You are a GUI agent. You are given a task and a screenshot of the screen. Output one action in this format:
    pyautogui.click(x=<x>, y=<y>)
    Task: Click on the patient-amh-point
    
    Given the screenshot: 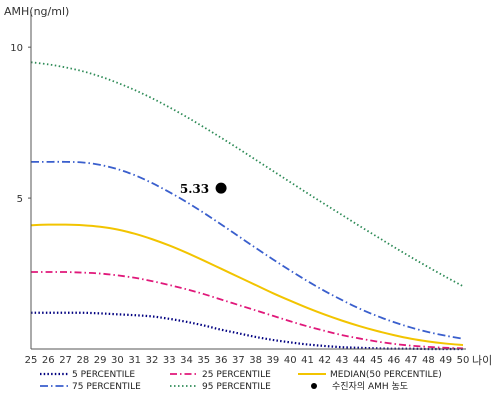 What is the action you would take?
    pyautogui.click(x=221, y=188)
    